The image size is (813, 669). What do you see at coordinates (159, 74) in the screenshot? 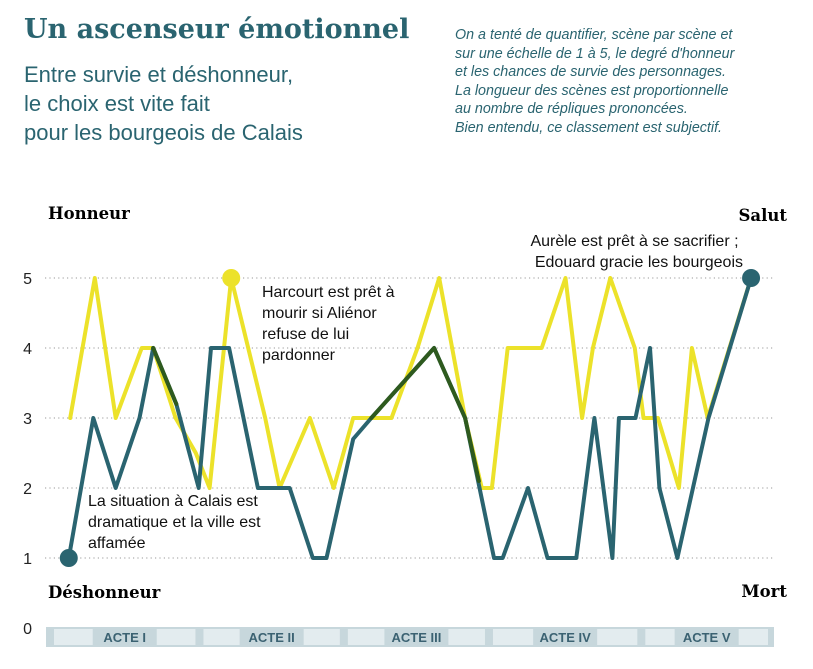
I see `subtitle-line: Entre survie et déshonneur,` at bounding box center [159, 74].